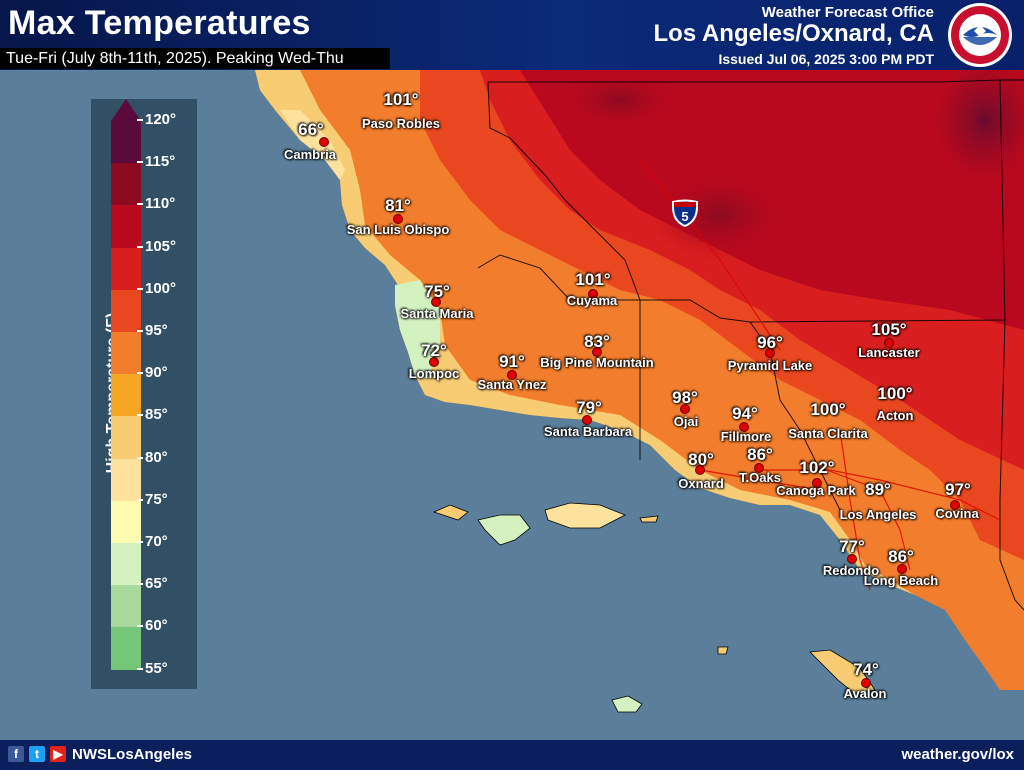 The height and width of the screenshot is (770, 1024). I want to click on city-name-oxnard: Oxnard, so click(701, 483).